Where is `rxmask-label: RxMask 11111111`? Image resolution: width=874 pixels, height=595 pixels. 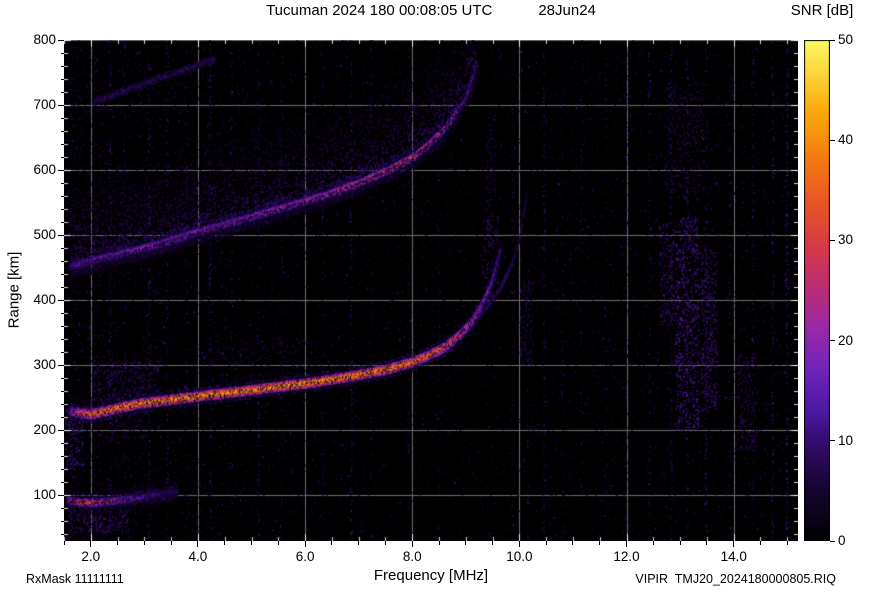
rxmask-label: RxMask 11111111 is located at coordinates (75, 579).